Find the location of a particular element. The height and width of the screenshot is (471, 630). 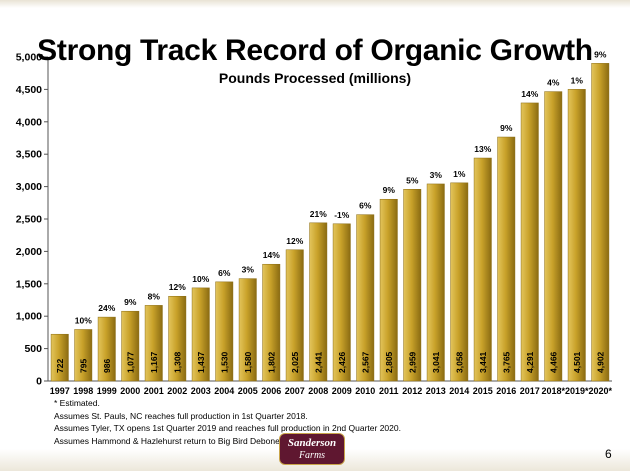

x-tick-label: 2018* is located at coordinates (553, 391).